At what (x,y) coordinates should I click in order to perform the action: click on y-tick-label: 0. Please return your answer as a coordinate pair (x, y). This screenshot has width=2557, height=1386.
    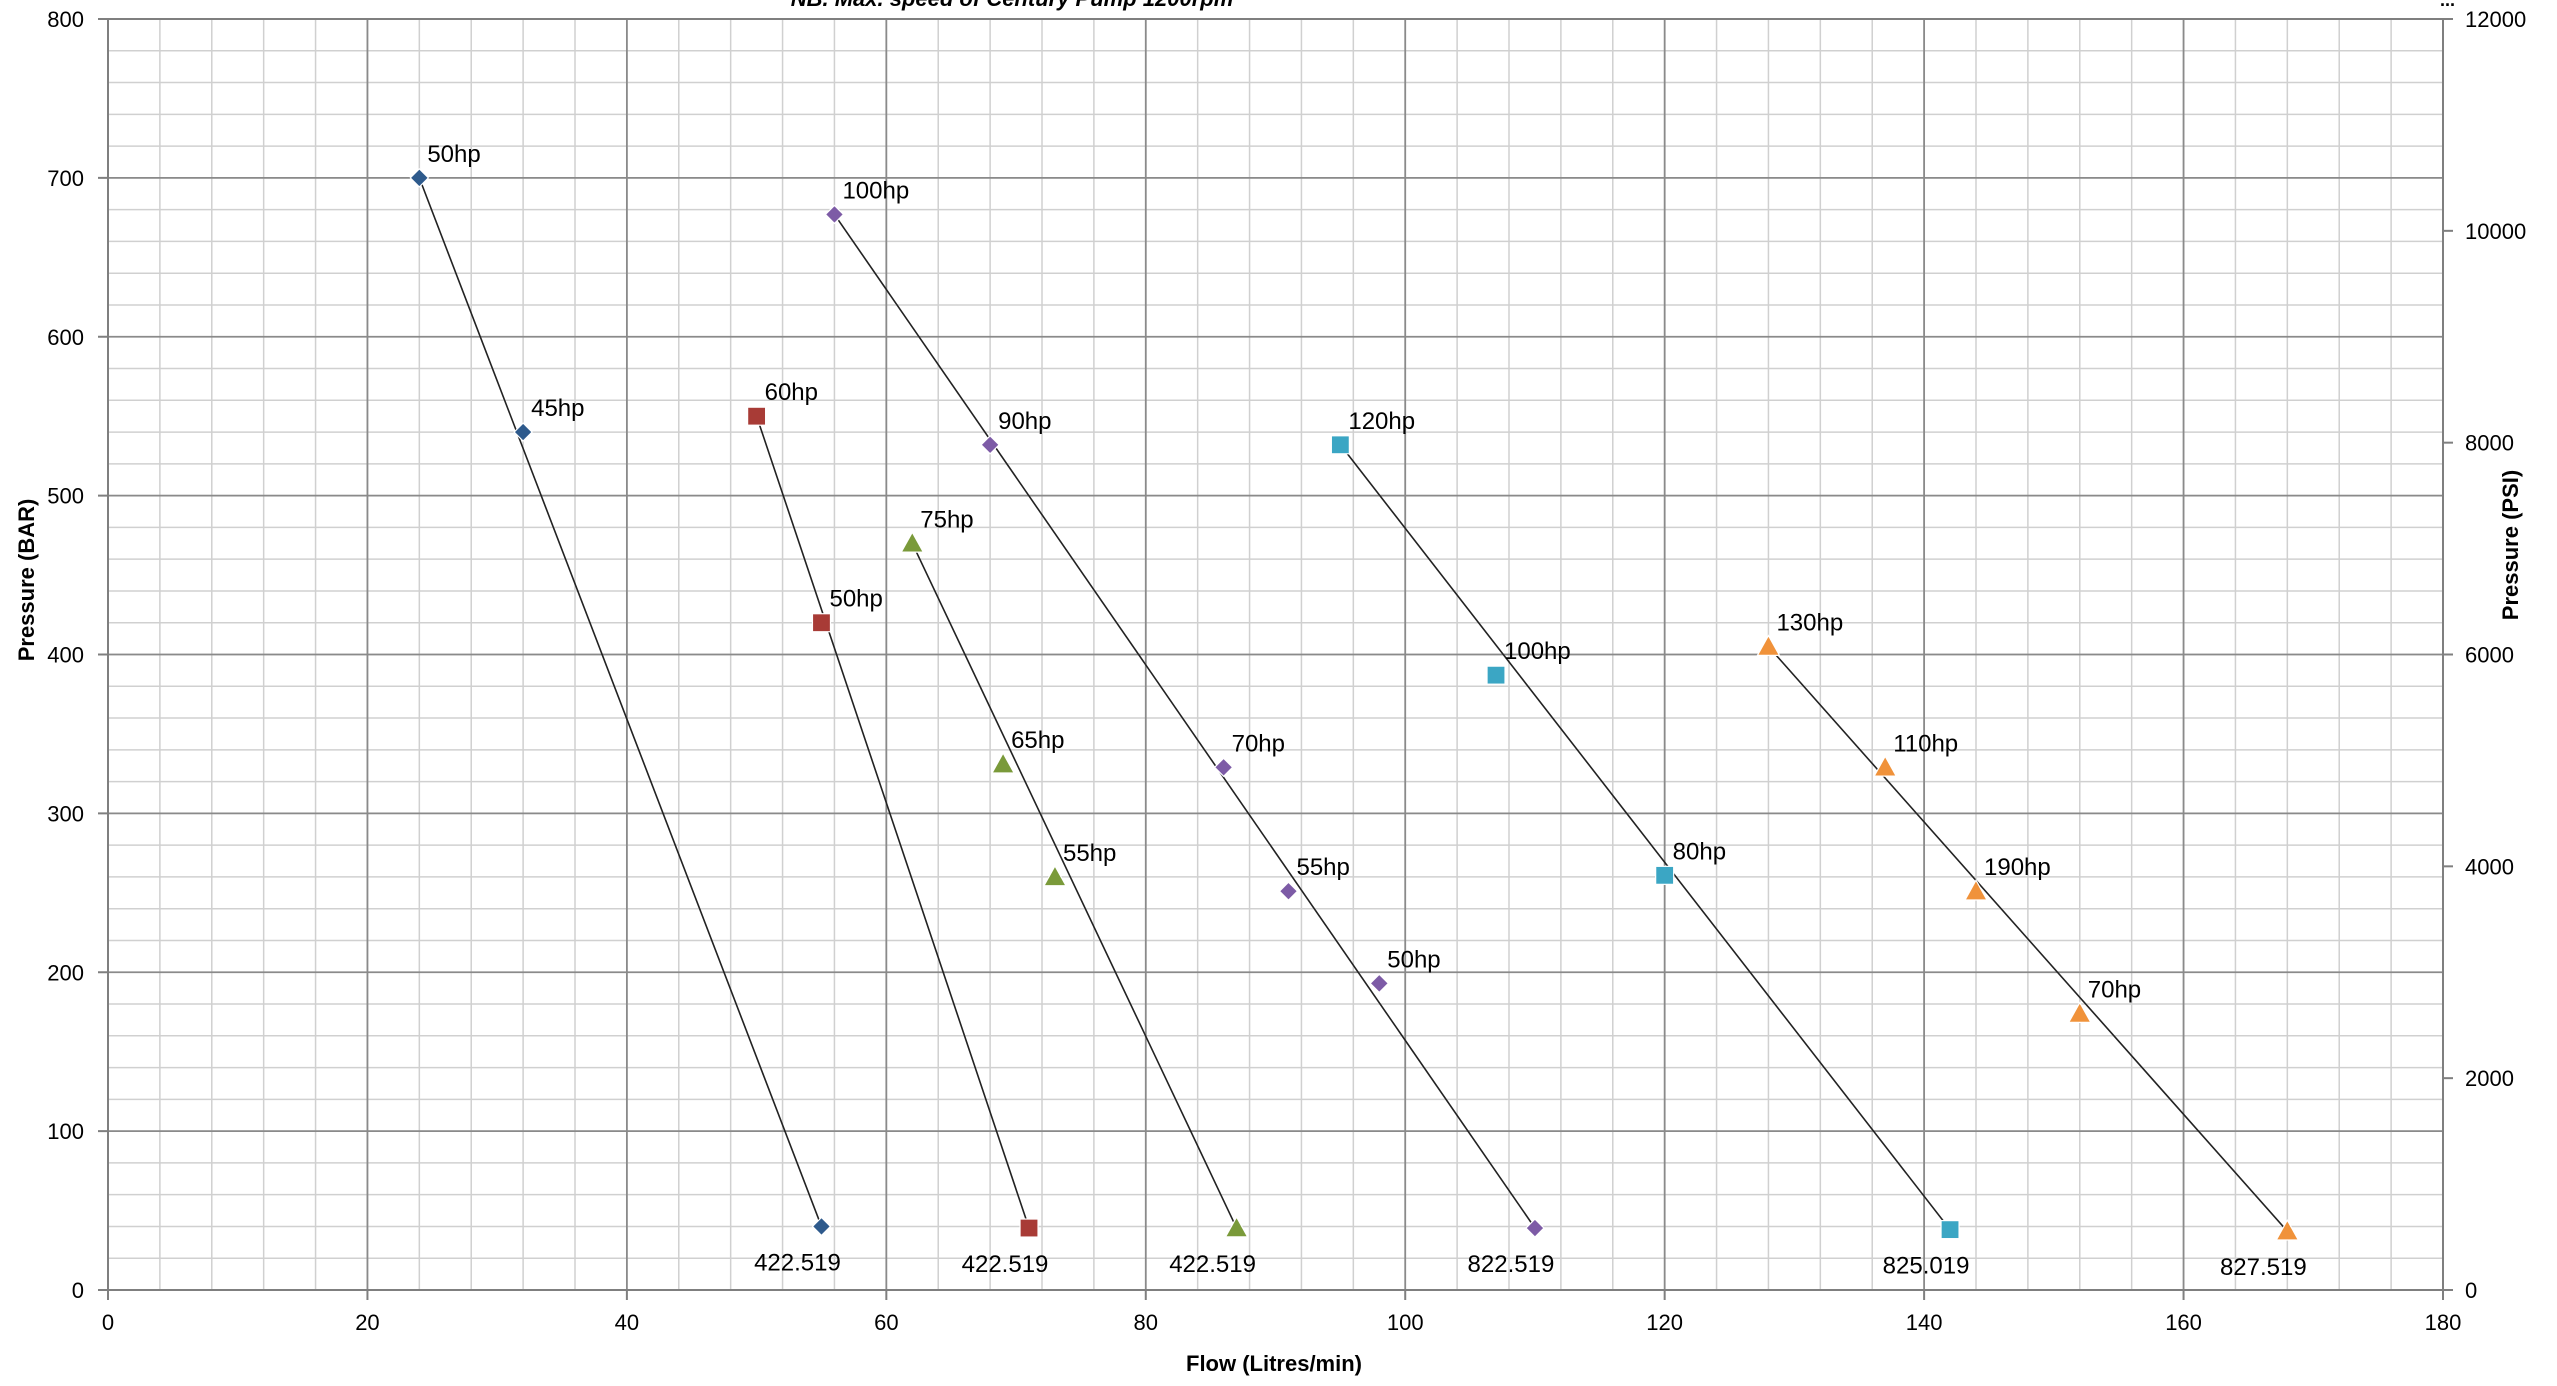
    Looking at the image, I should click on (78, 1290).